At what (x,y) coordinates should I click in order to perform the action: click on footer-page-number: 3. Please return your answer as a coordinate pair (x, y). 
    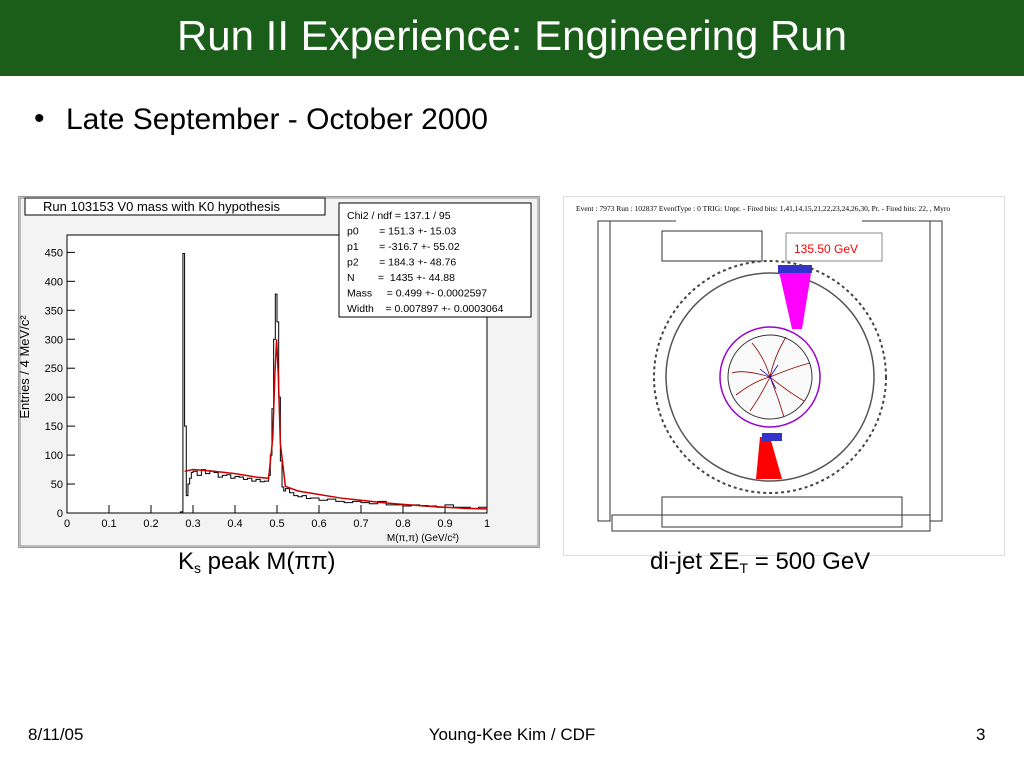
    Looking at the image, I should click on (981, 734).